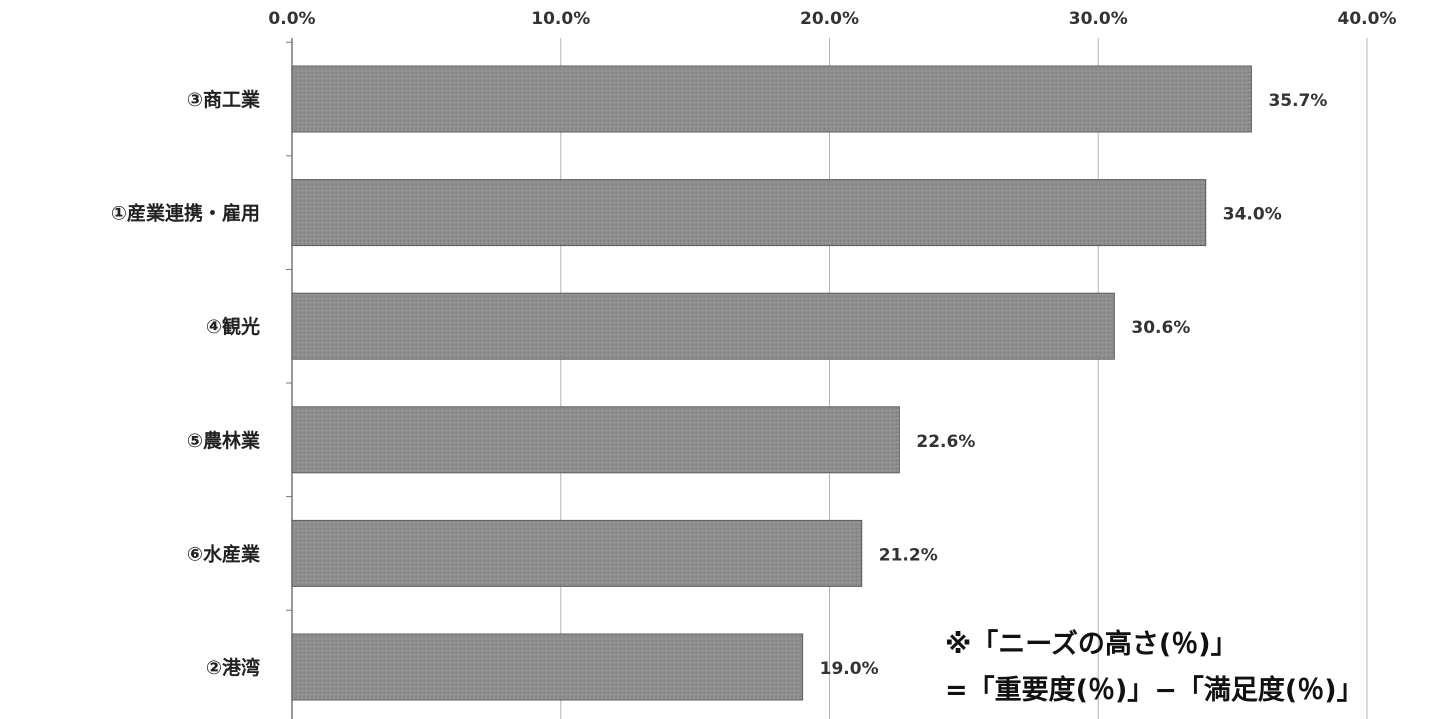 The height and width of the screenshot is (719, 1429). What do you see at coordinates (289, 378) in the screenshot?
I see `axes` at bounding box center [289, 378].